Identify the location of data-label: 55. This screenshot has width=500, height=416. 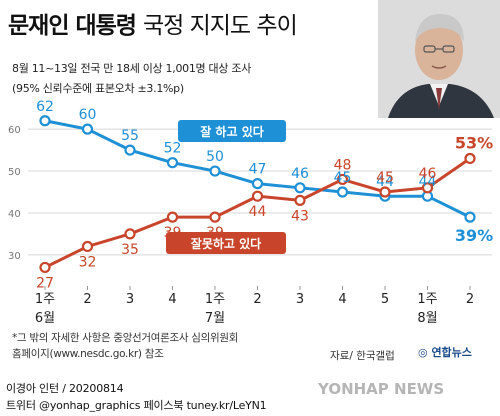
(130, 136).